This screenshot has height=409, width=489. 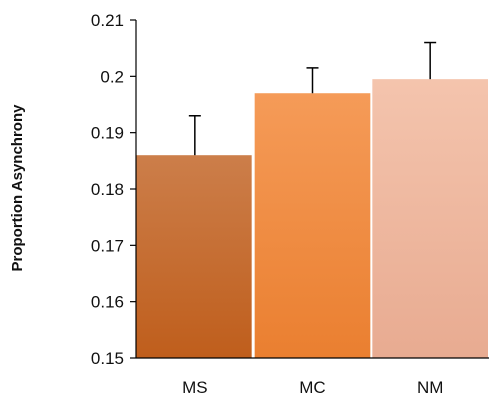 What do you see at coordinates (312, 98) in the screenshot?
I see `error-bars-layer` at bounding box center [312, 98].